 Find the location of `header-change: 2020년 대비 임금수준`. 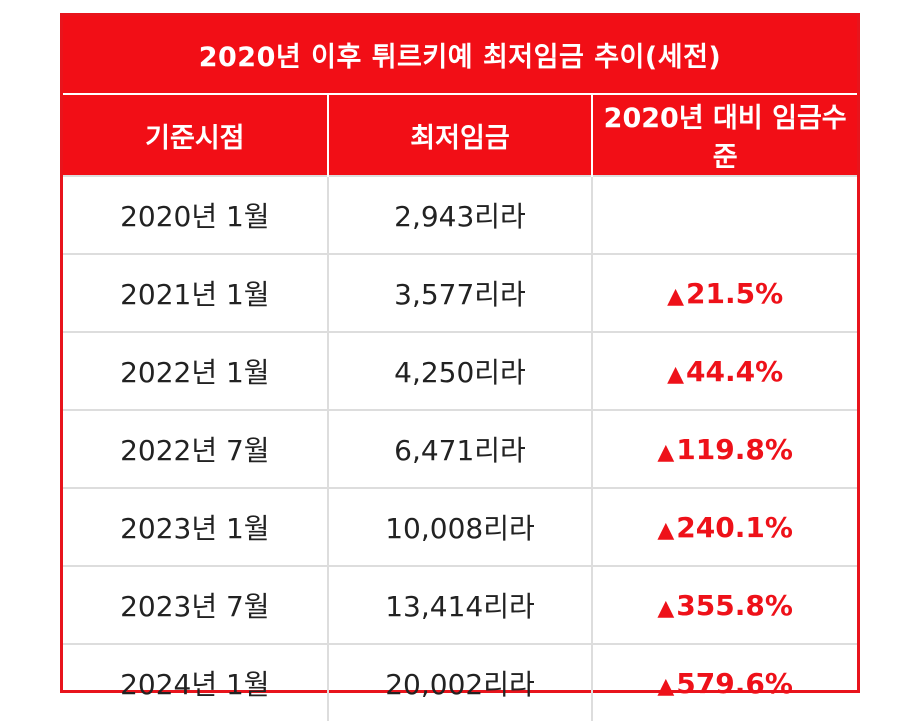

header-change: 2020년 대비 임금수준 is located at coordinates (724, 135).